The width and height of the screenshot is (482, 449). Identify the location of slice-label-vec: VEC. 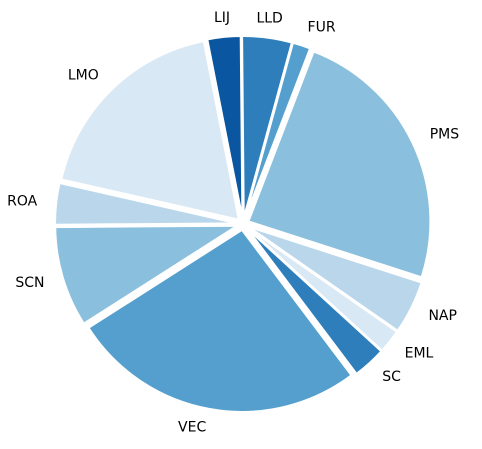
(192, 428).